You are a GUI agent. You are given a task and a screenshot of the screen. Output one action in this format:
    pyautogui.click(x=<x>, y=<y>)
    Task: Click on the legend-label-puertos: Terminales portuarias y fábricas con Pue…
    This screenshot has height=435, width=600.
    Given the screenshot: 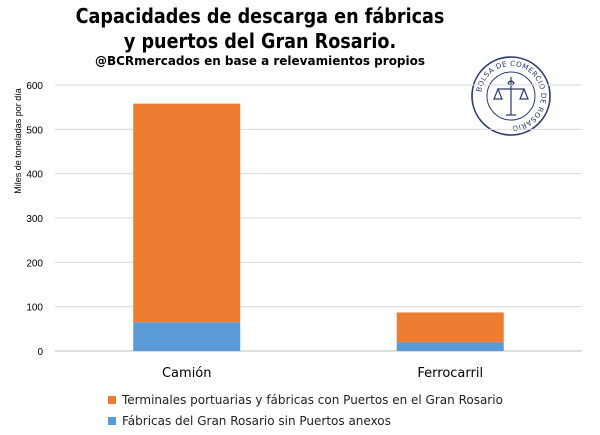 What is the action you would take?
    pyautogui.click(x=312, y=399)
    